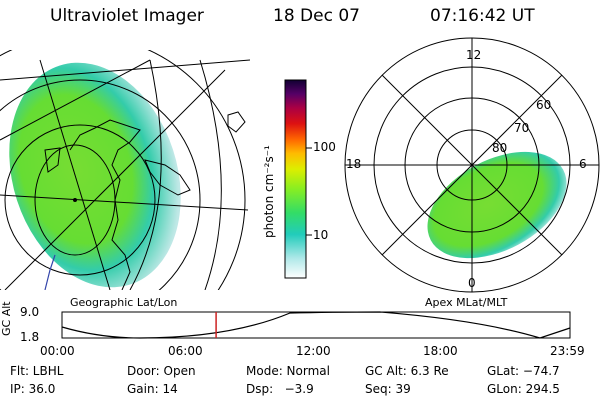 This screenshot has height=400, width=600. Describe the element at coordinates (472, 283) in the screenshot. I see `mlt-label-0: 0` at that location.